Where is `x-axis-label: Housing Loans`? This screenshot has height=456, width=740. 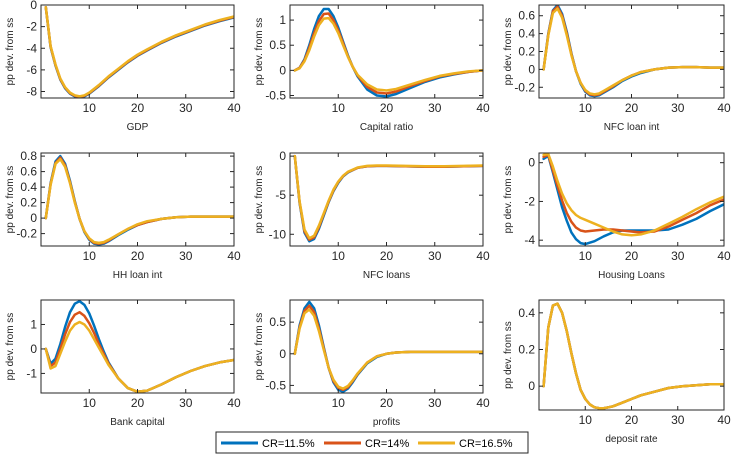 x-axis-label: Housing Loans is located at coordinates (631, 275).